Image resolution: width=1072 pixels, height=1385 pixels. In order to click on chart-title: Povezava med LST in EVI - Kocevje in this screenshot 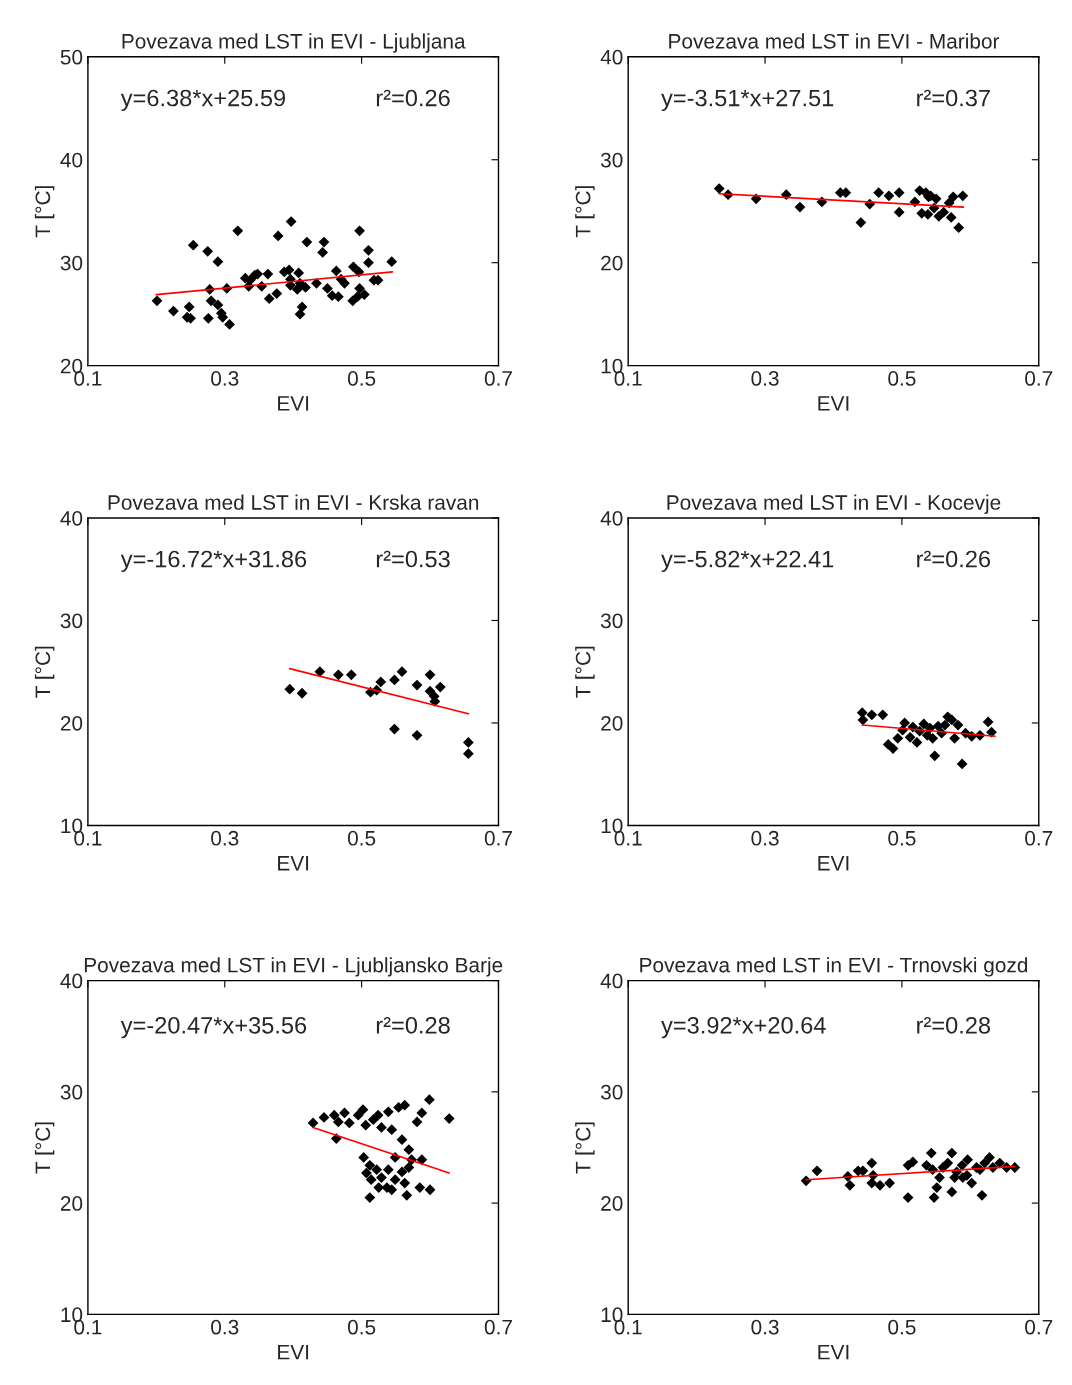, I will do `click(834, 504)`.